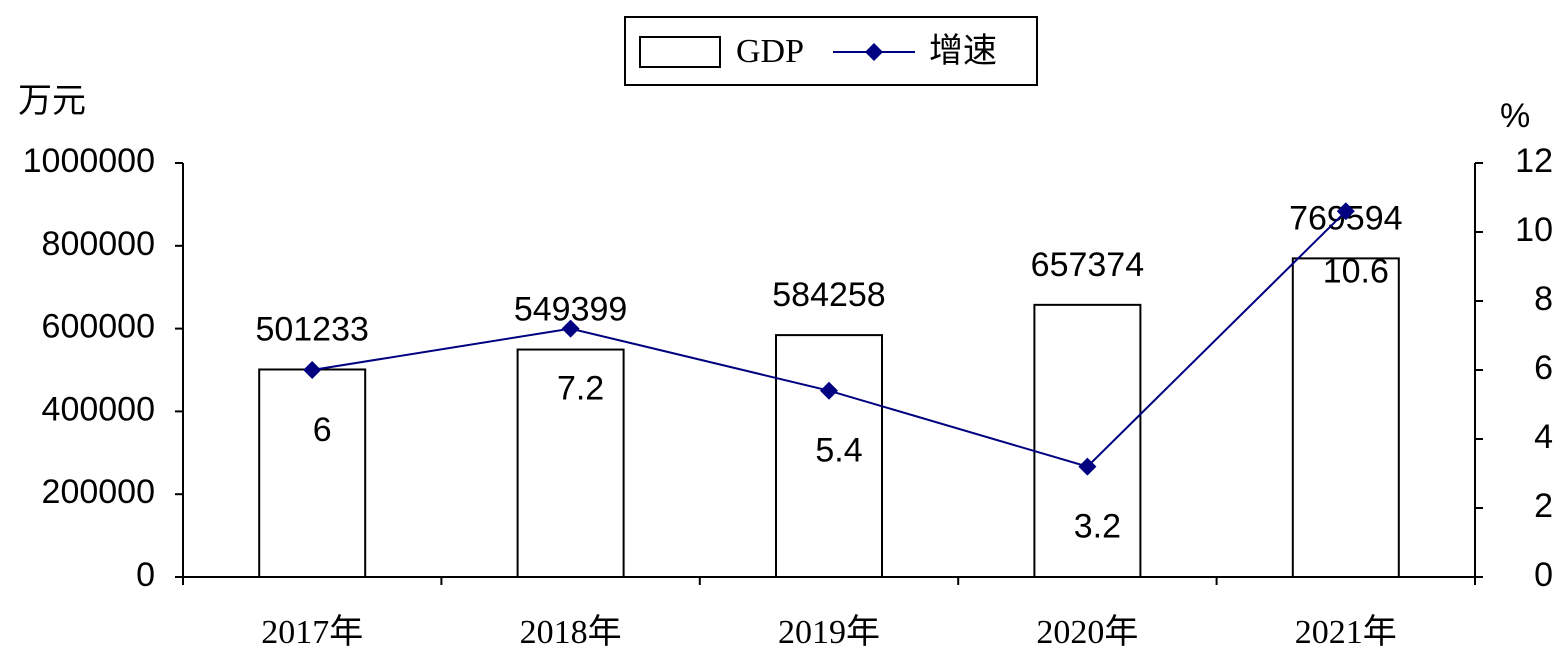  Describe the element at coordinates (874, 52) in the screenshot. I see `legend-marker` at that location.